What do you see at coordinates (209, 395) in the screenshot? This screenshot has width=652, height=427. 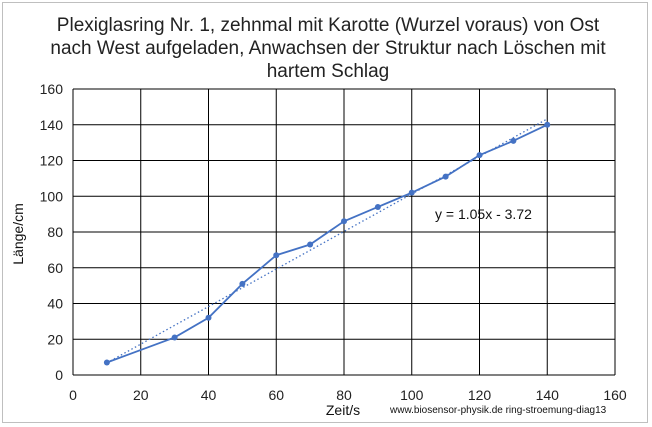 I see `x-tick-label: 40` at bounding box center [209, 395].